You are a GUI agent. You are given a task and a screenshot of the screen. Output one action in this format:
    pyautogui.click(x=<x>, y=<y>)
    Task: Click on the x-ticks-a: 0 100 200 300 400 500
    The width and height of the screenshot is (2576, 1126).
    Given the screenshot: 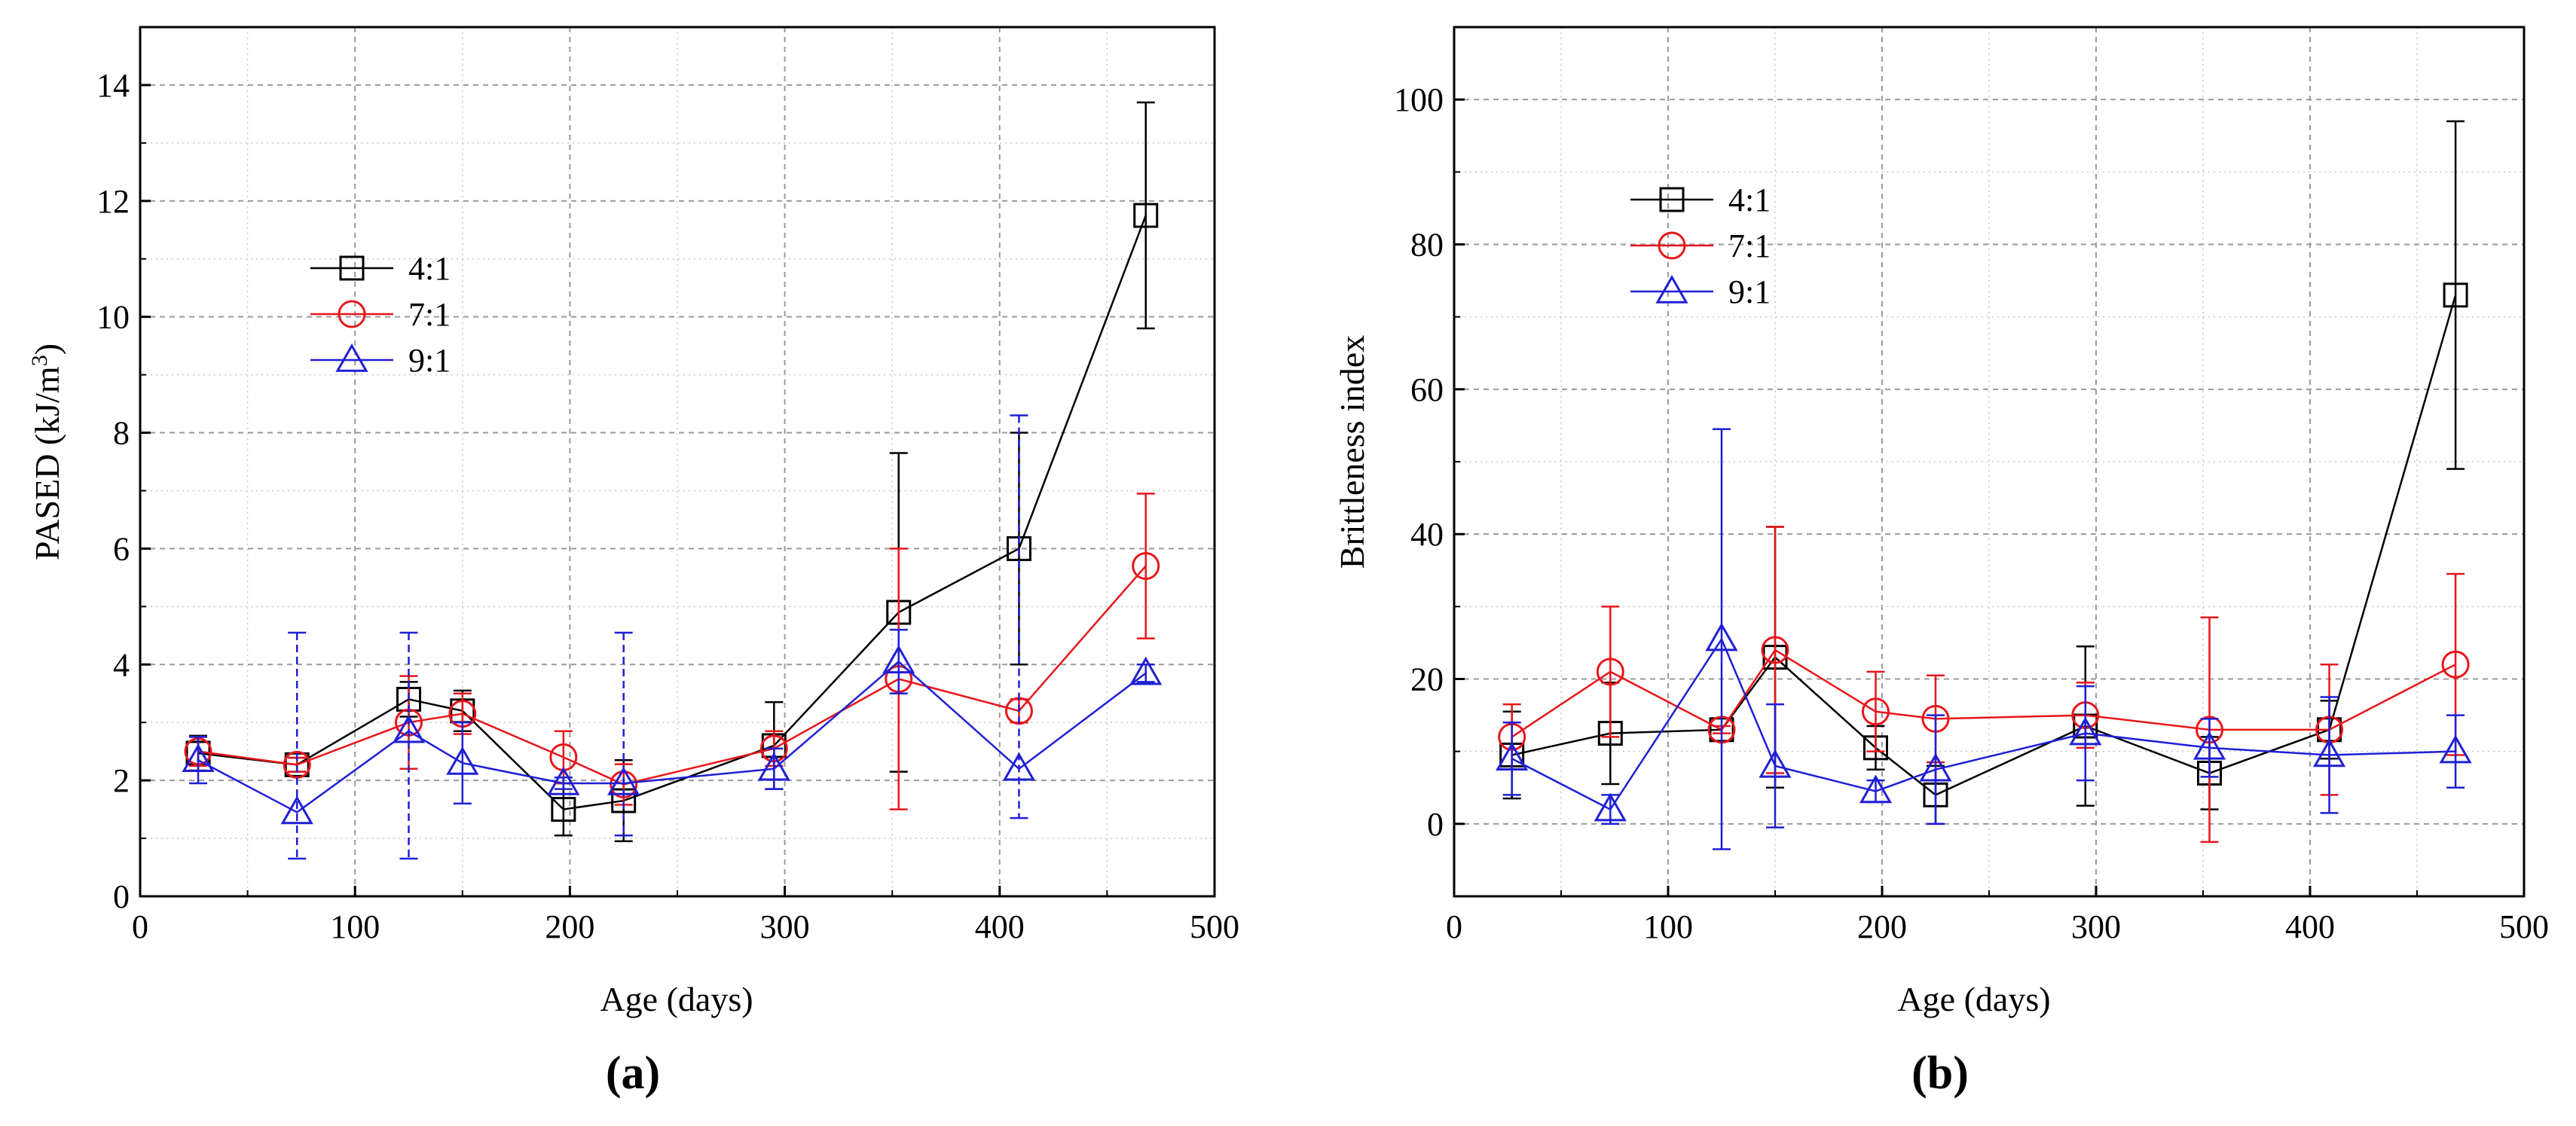 What is the action you would take?
    pyautogui.click(x=685, y=915)
    